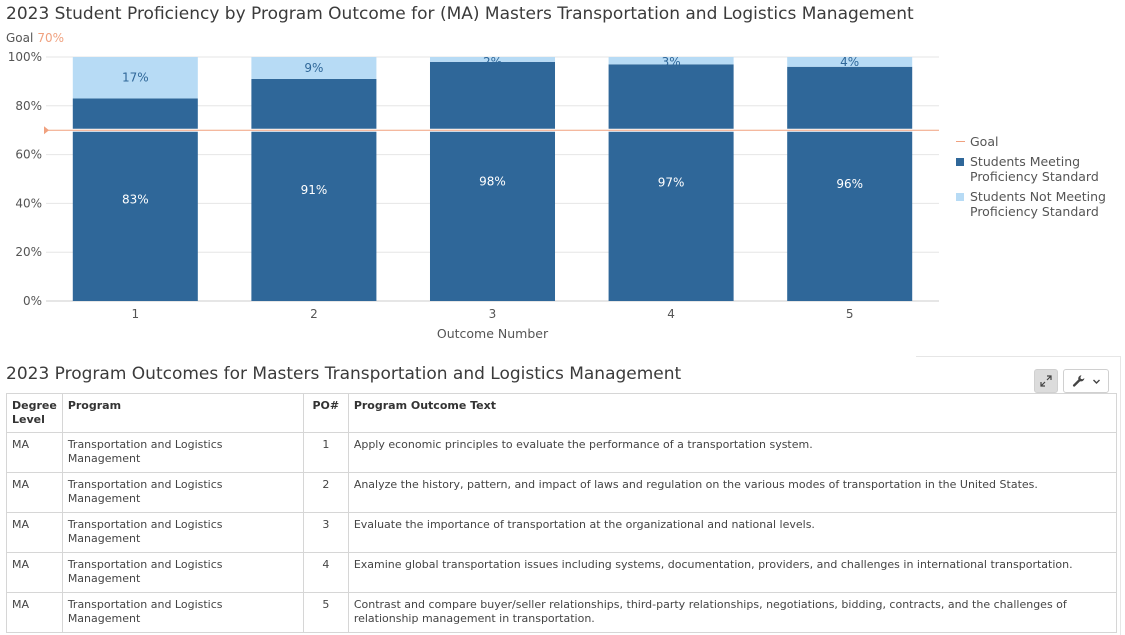  Describe the element at coordinates (35, 38) in the screenshot. I see `goal-indicator: Goal 70%` at that location.